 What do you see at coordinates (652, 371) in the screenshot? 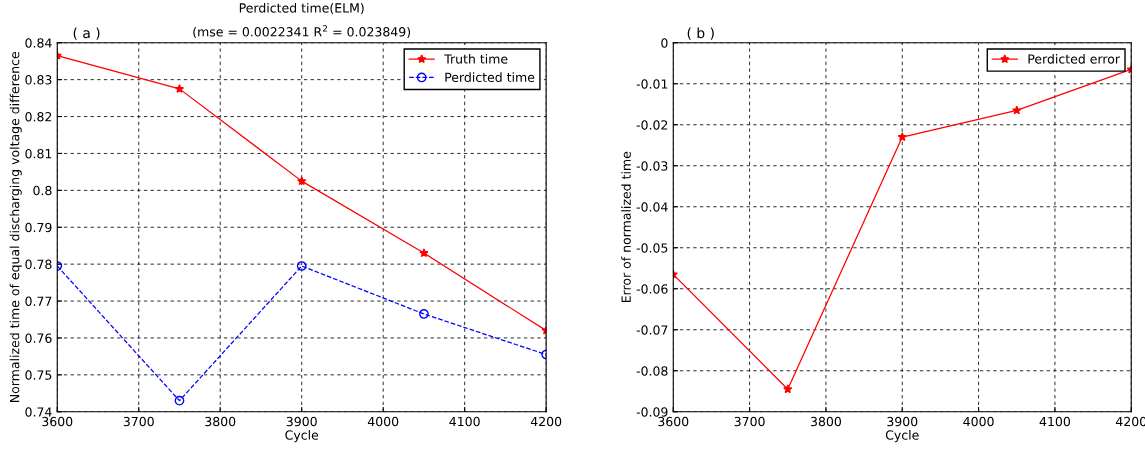
I see `y-tick-label: -0.08` at bounding box center [652, 371].